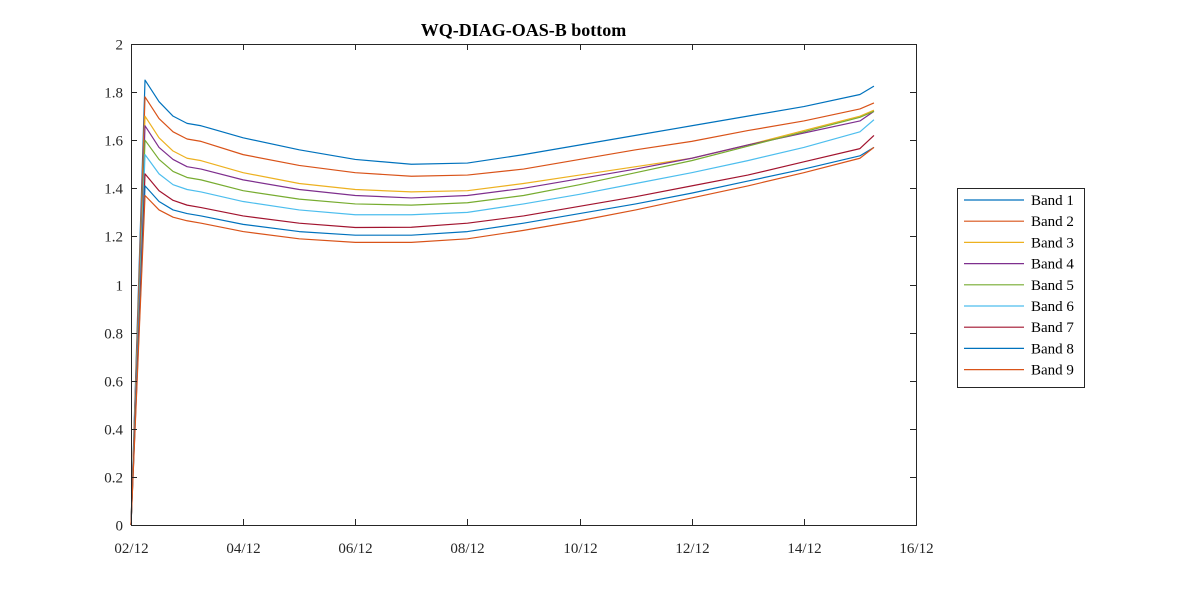 The image size is (1181, 591). What do you see at coordinates (524, 30) in the screenshot?
I see `chart-title: WQ-DIAG-OAS-B bottom` at bounding box center [524, 30].